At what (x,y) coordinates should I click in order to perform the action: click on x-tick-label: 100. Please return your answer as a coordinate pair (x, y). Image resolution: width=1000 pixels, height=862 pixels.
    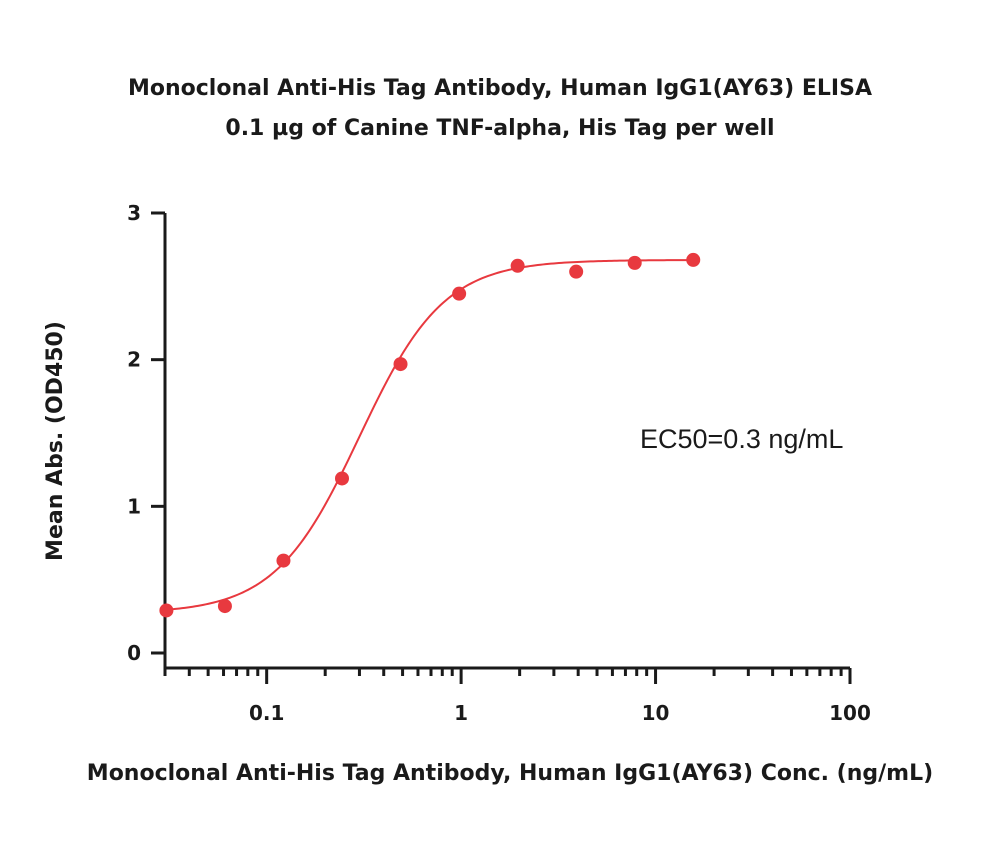
    Looking at the image, I should click on (850, 713).